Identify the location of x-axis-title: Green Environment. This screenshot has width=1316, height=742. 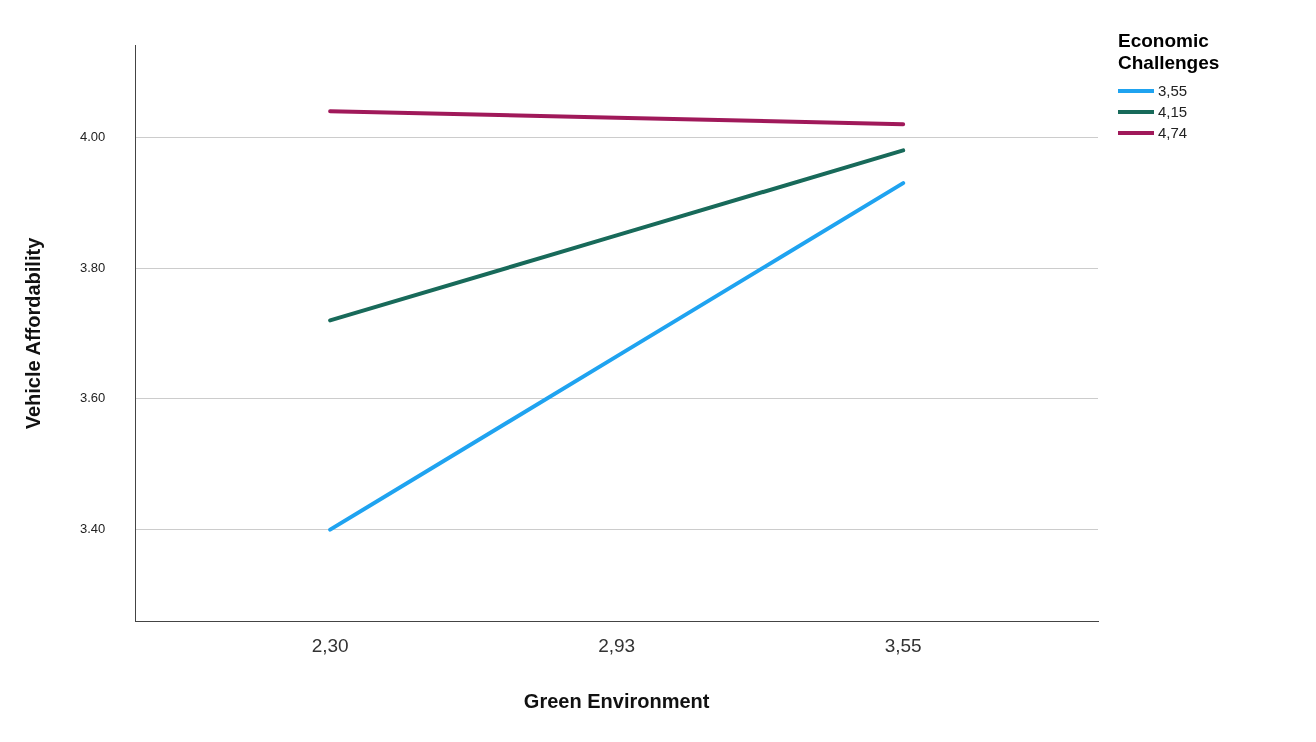
(616, 700).